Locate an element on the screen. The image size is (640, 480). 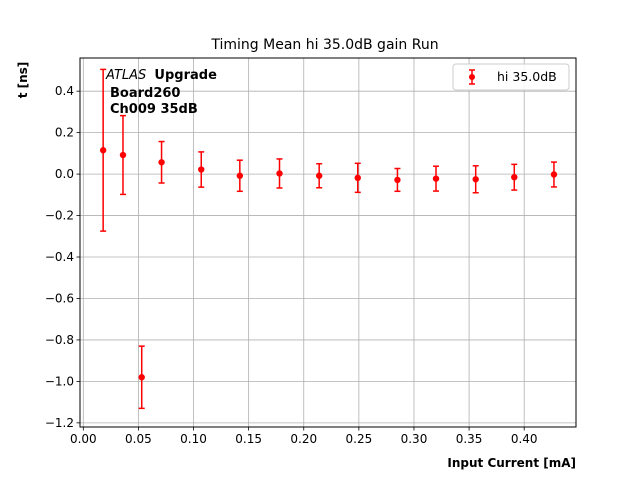
x-tick-label: 0.20 is located at coordinates (303, 439).